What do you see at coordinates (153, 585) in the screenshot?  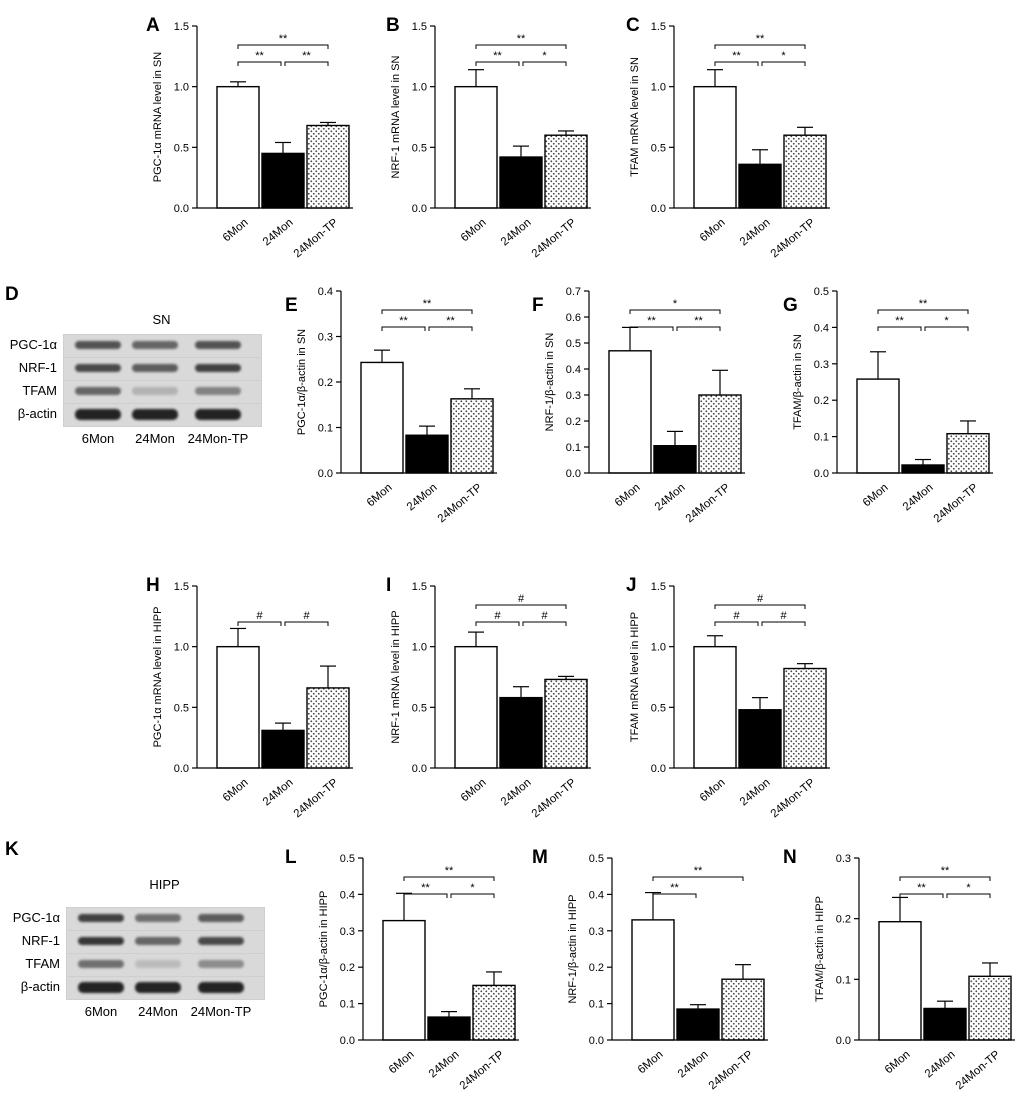 I see `panel-letter: H` at bounding box center [153, 585].